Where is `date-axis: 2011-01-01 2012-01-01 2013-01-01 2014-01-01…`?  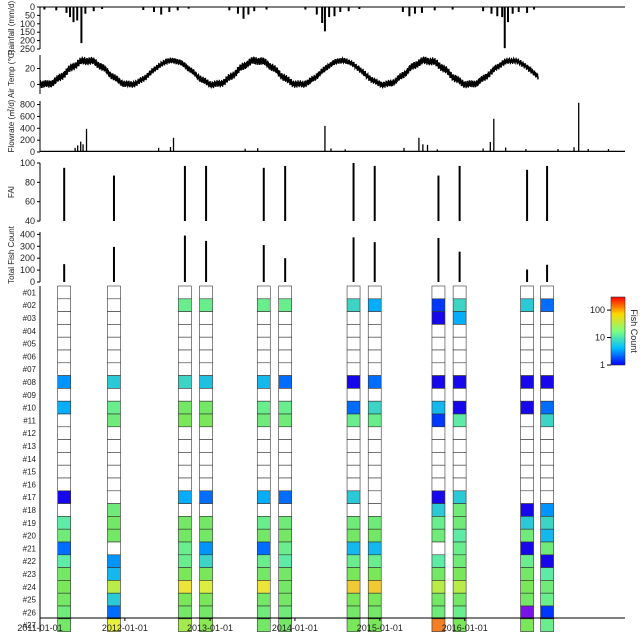 date-axis: 2011-01-01 2012-01-01 2013-01-01 2014-01-01… is located at coordinates (321, 625).